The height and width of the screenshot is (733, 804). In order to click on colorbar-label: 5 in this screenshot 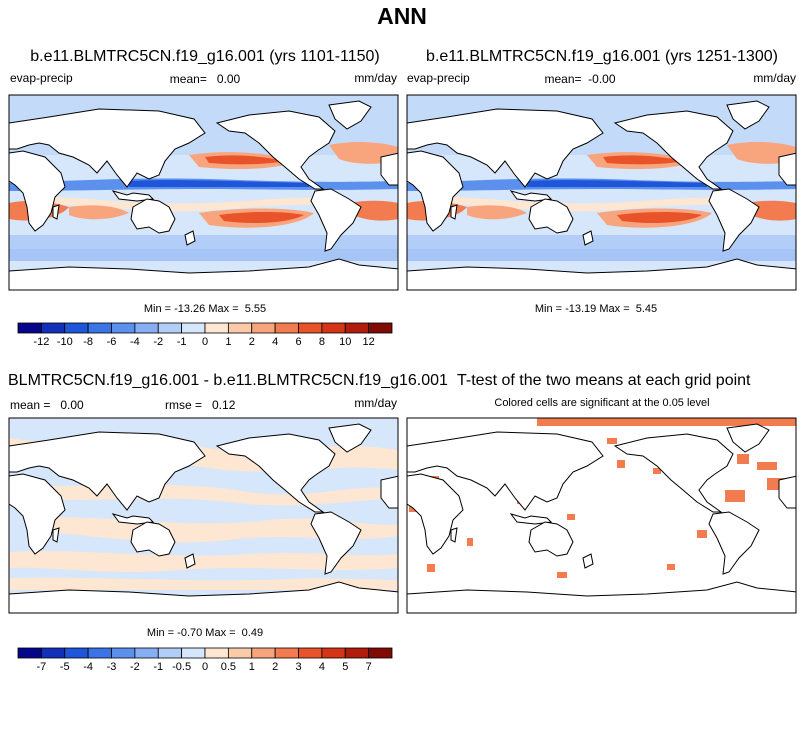, I will do `click(345, 667)`.